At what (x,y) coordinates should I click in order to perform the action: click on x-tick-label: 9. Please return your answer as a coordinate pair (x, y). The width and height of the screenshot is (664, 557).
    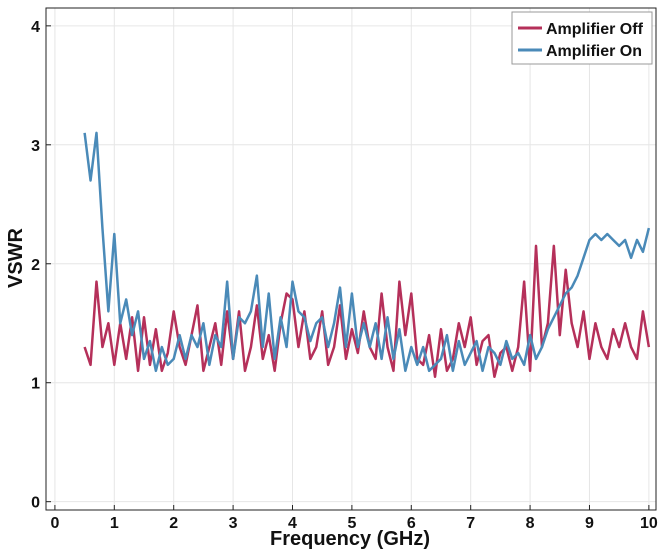
    Looking at the image, I should click on (589, 523).